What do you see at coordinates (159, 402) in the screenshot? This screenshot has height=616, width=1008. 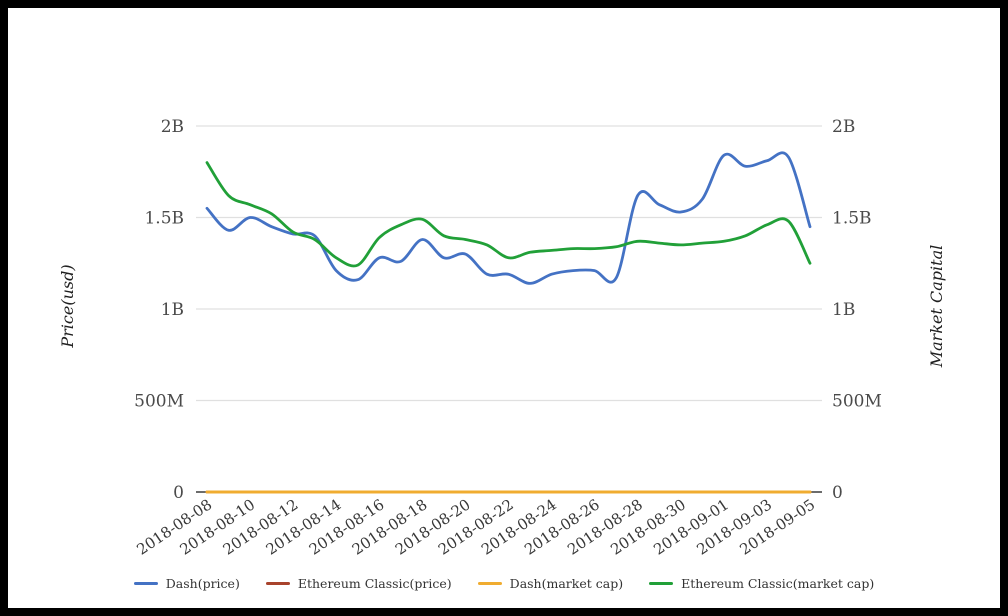 I see `left-axis-tick-label: 500M` at bounding box center [159, 402].